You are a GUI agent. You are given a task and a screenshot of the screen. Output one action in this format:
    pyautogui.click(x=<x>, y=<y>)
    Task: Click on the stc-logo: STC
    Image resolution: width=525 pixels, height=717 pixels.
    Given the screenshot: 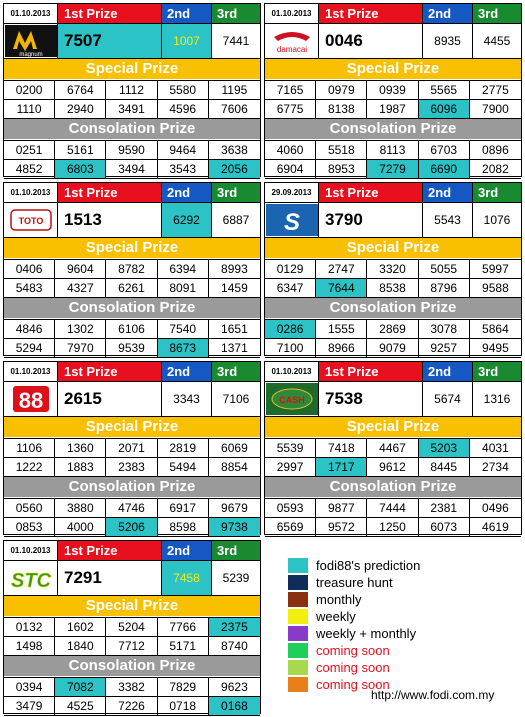 What is the action you would take?
    pyautogui.click(x=30, y=578)
    